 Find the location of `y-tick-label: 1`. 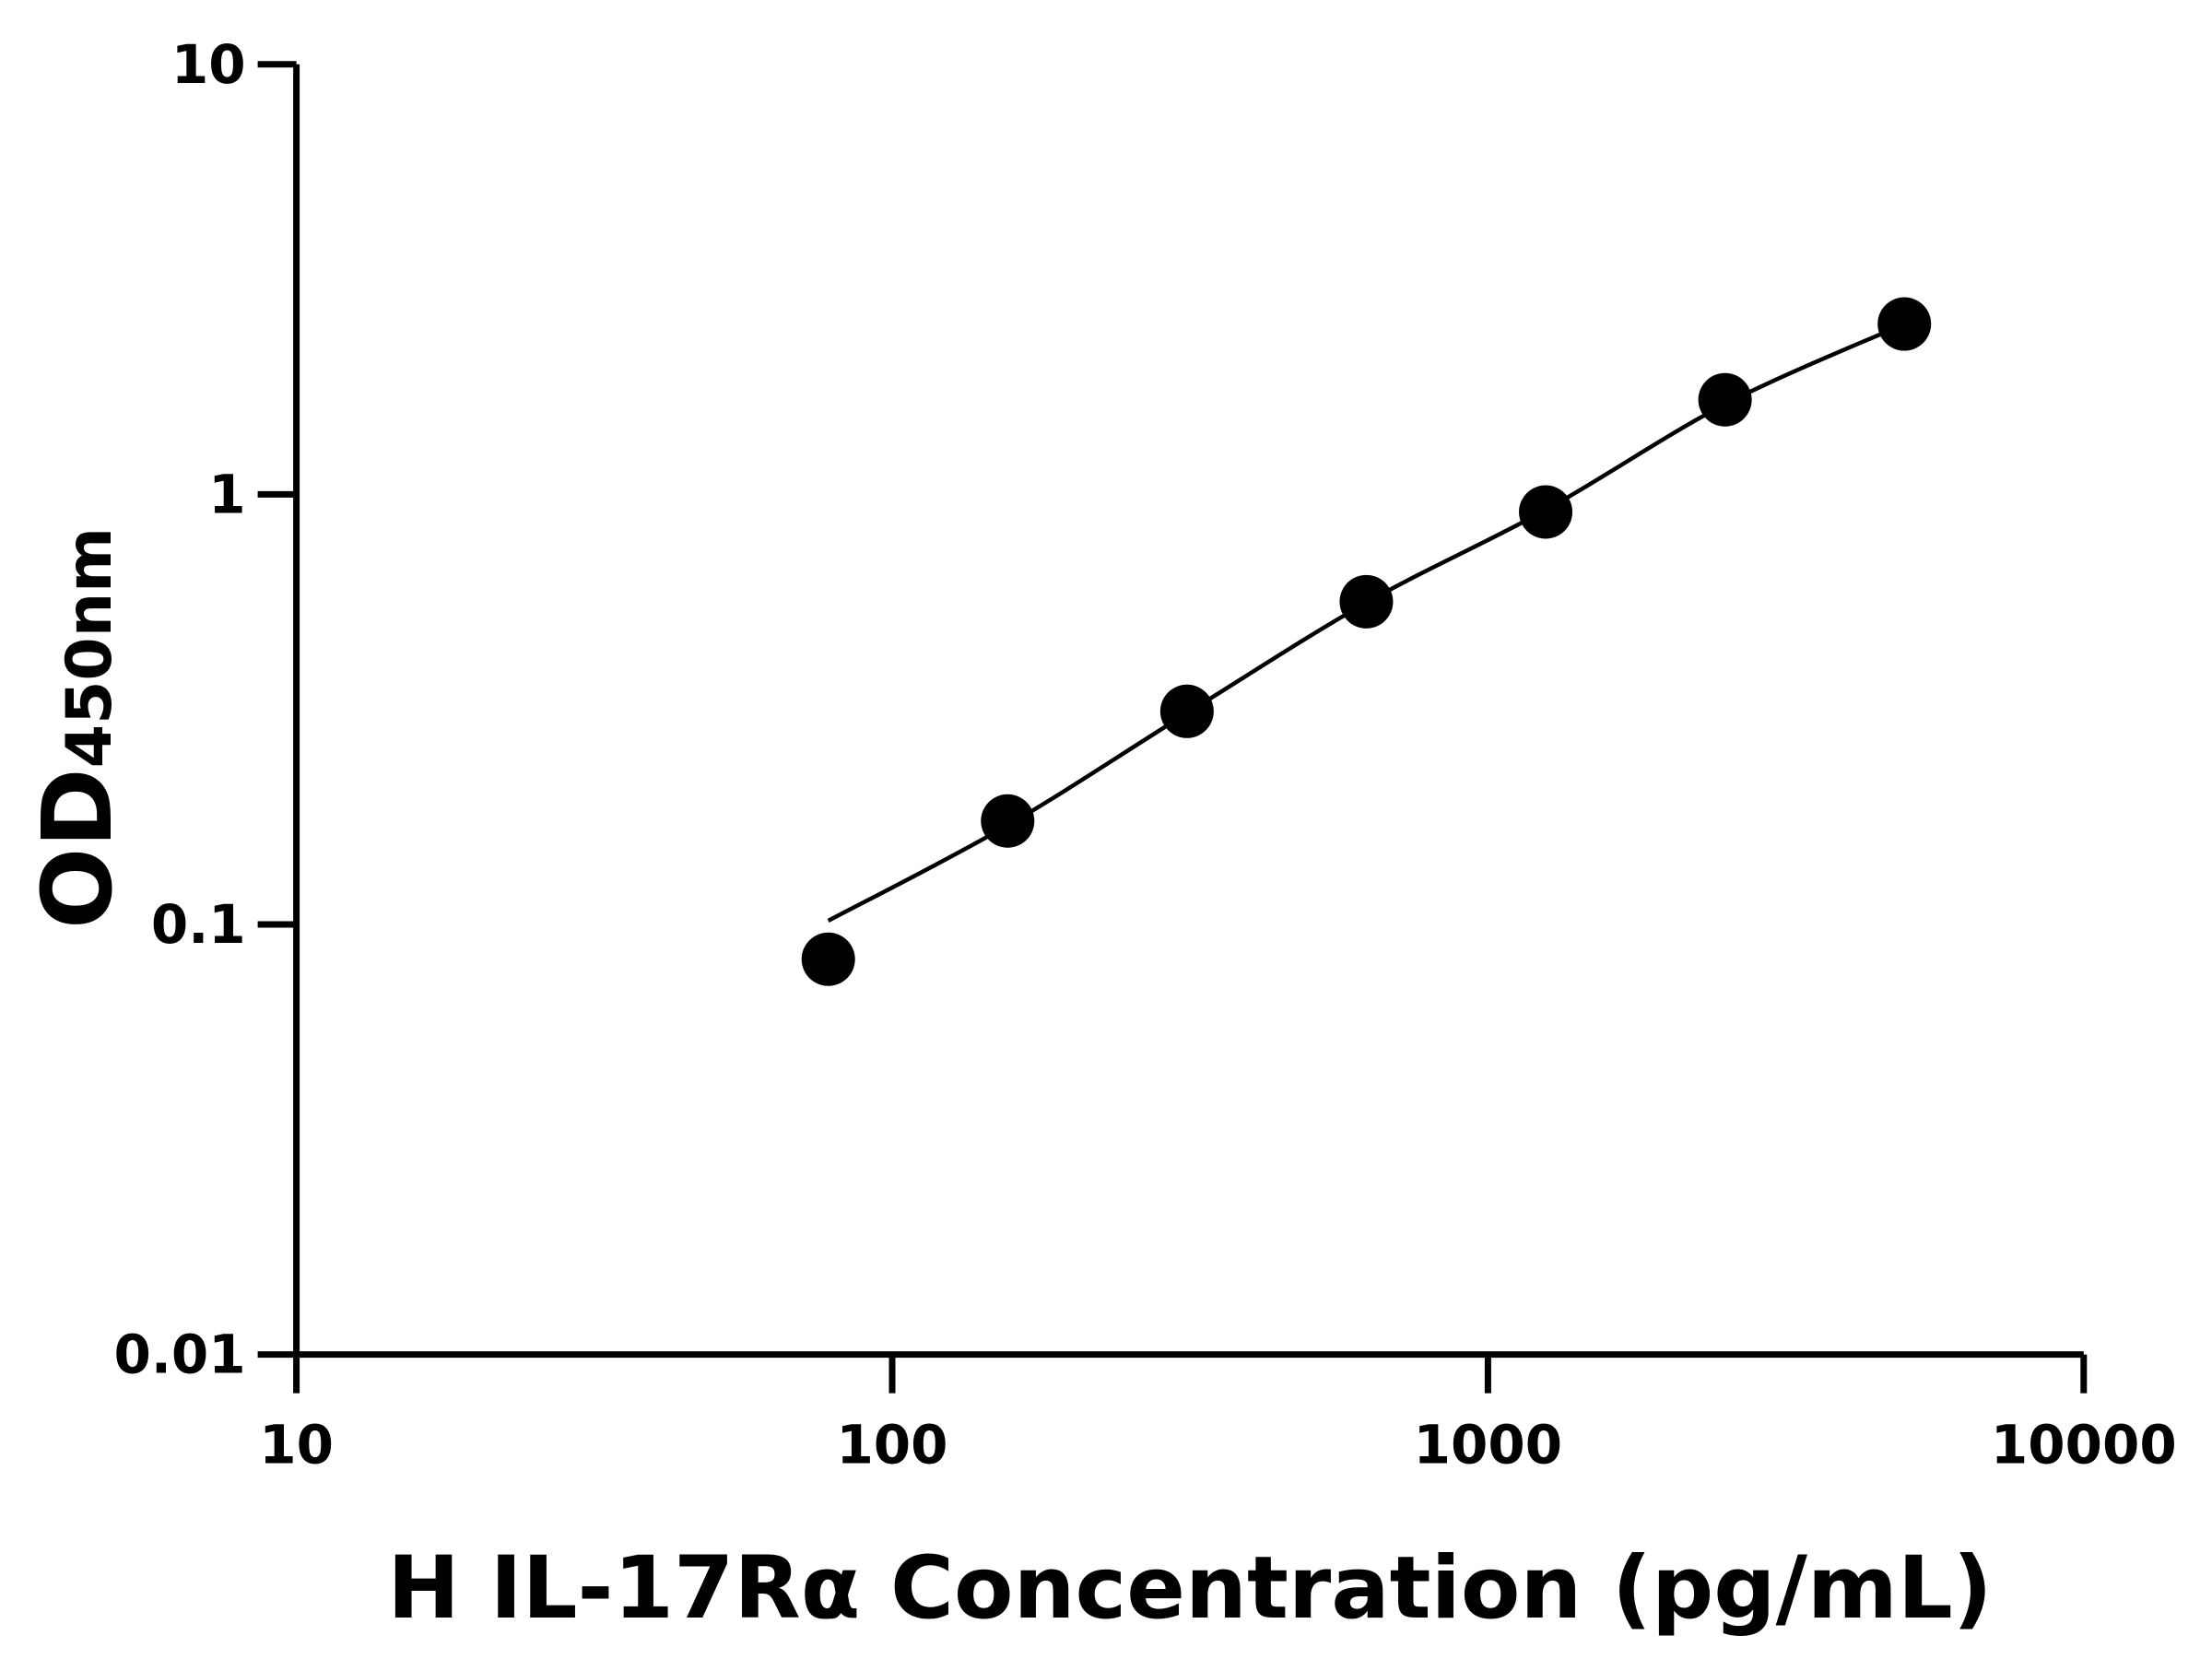

y-tick-label: 1 is located at coordinates (226, 494).